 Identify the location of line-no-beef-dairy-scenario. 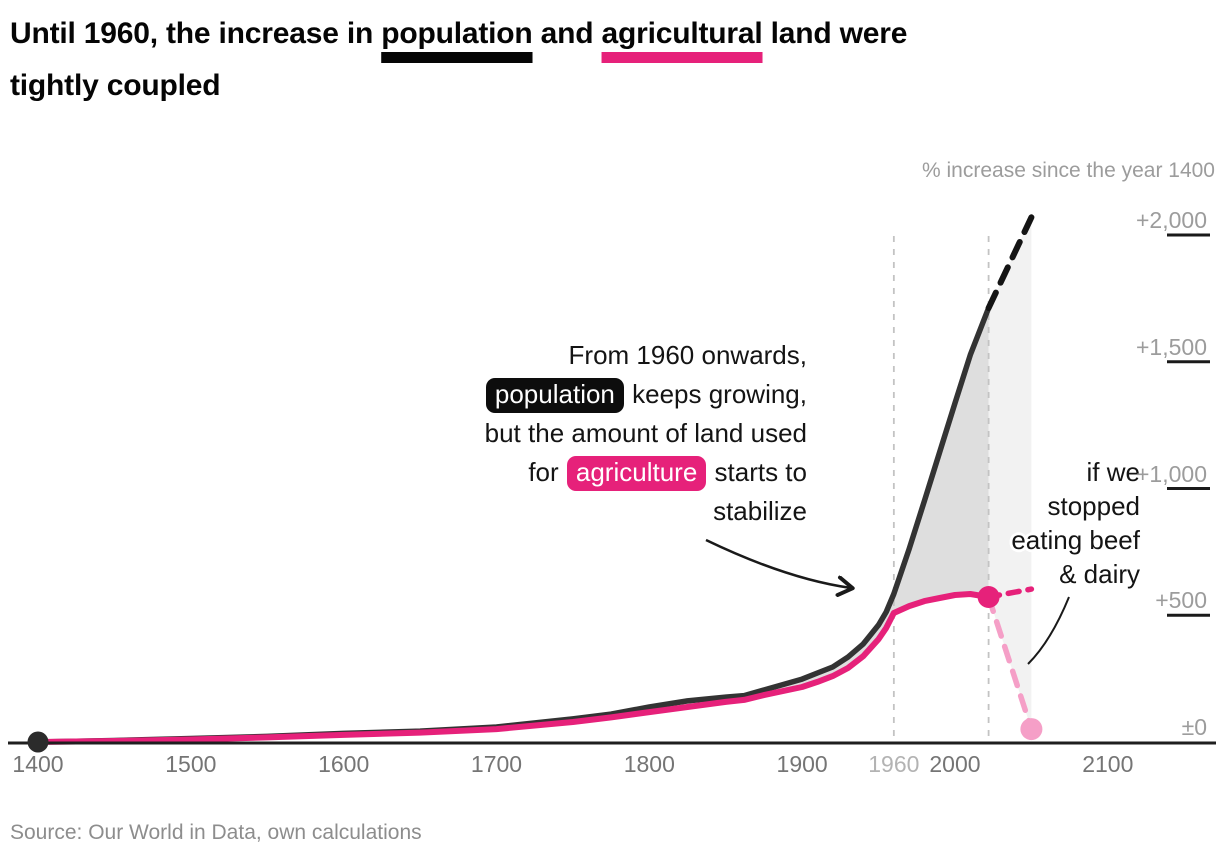
(1010, 663).